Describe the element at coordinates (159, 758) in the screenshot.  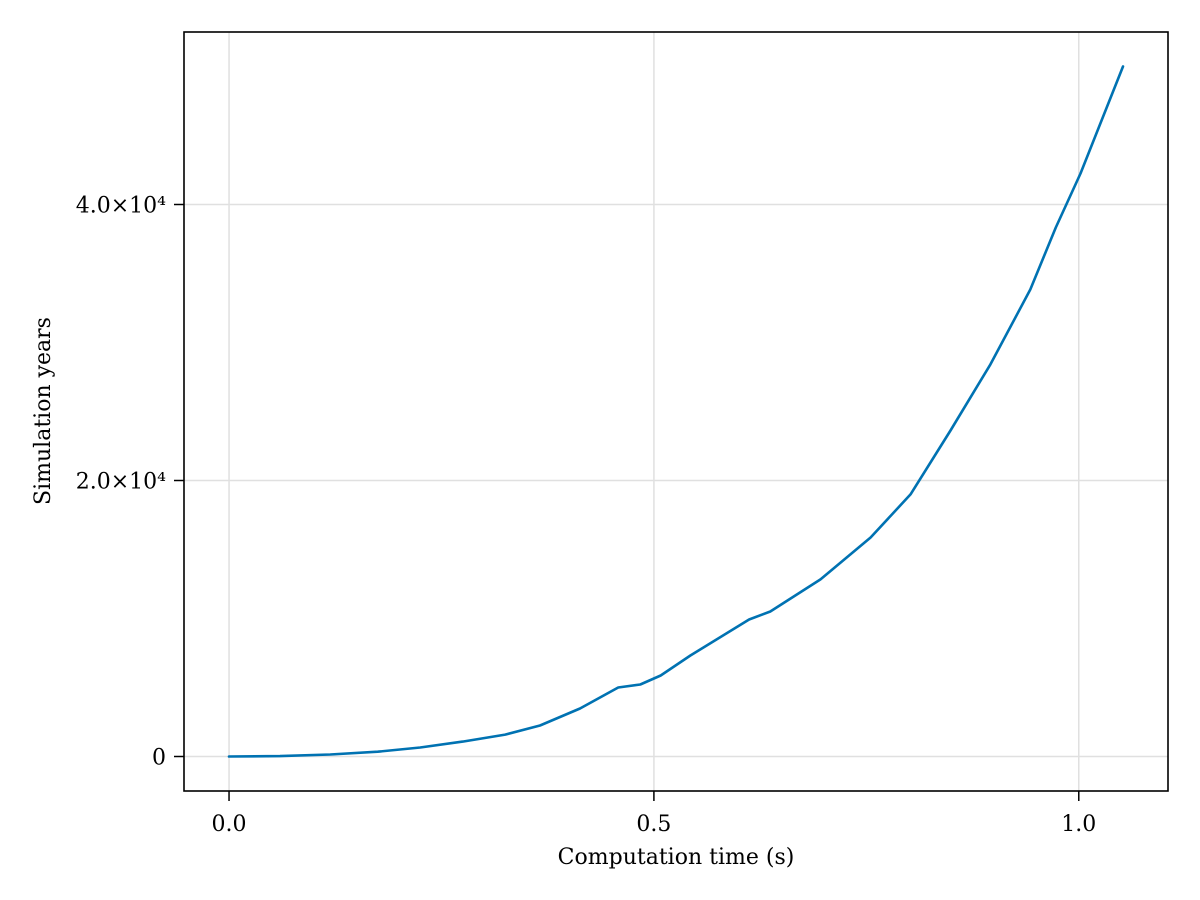
I see `y-tick-label: 0` at that location.